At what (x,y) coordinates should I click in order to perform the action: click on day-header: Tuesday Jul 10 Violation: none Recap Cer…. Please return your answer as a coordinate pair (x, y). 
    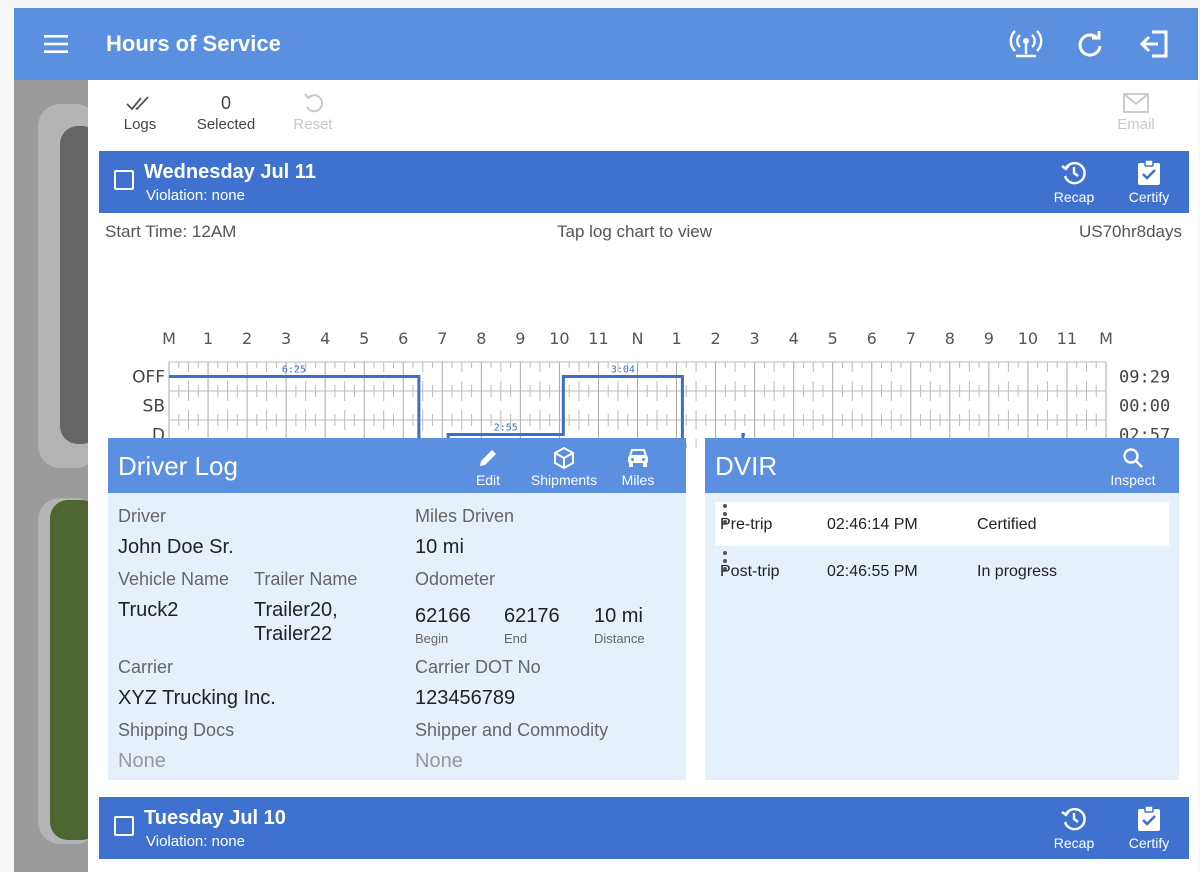
    Looking at the image, I should click on (644, 828).